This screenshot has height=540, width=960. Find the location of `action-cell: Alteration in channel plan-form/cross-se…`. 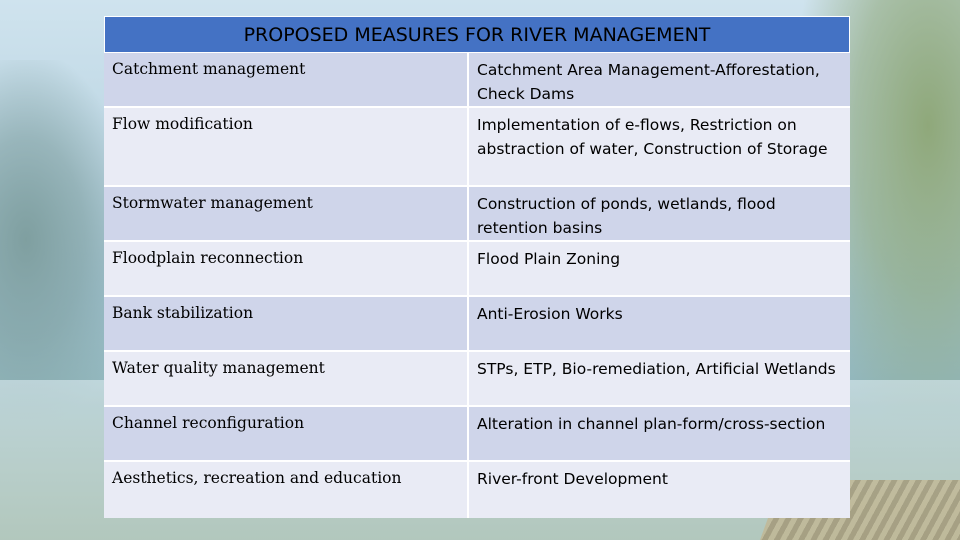

action-cell: Alteration in channel plan-form/cross-se… is located at coordinates (651, 424).